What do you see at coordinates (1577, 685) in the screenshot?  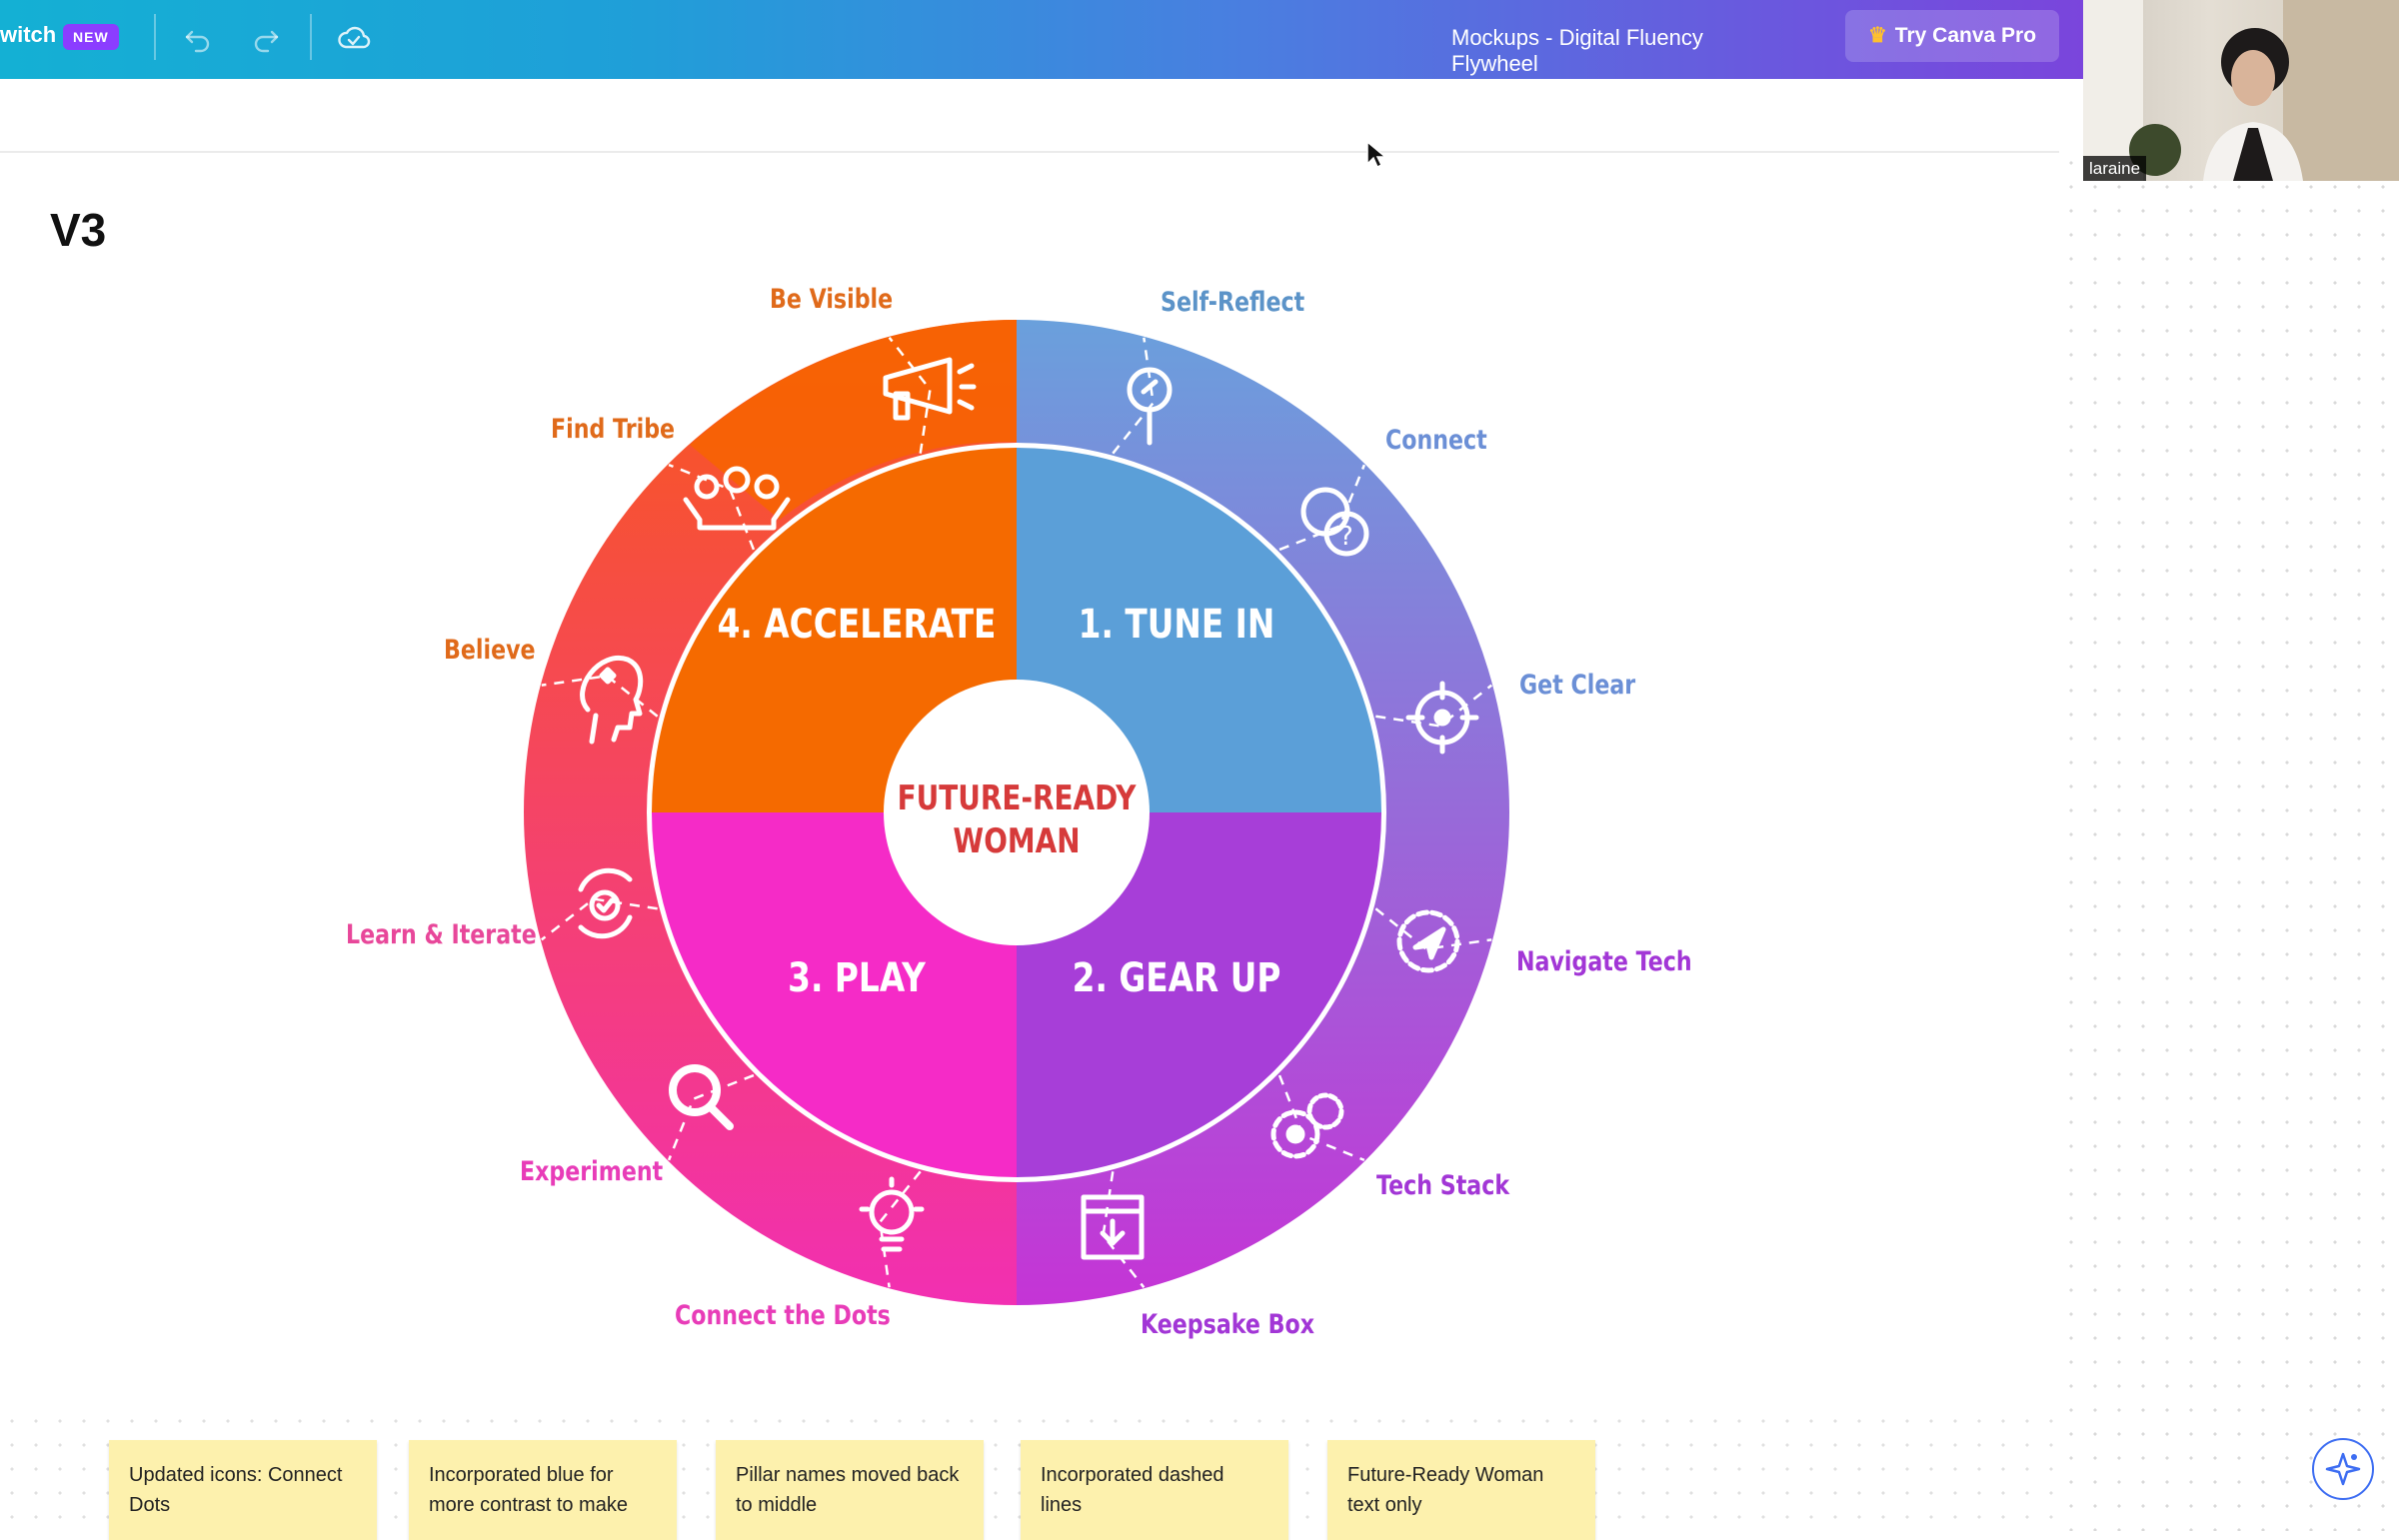 I see `segment-label-get-clear: Get Clear` at bounding box center [1577, 685].